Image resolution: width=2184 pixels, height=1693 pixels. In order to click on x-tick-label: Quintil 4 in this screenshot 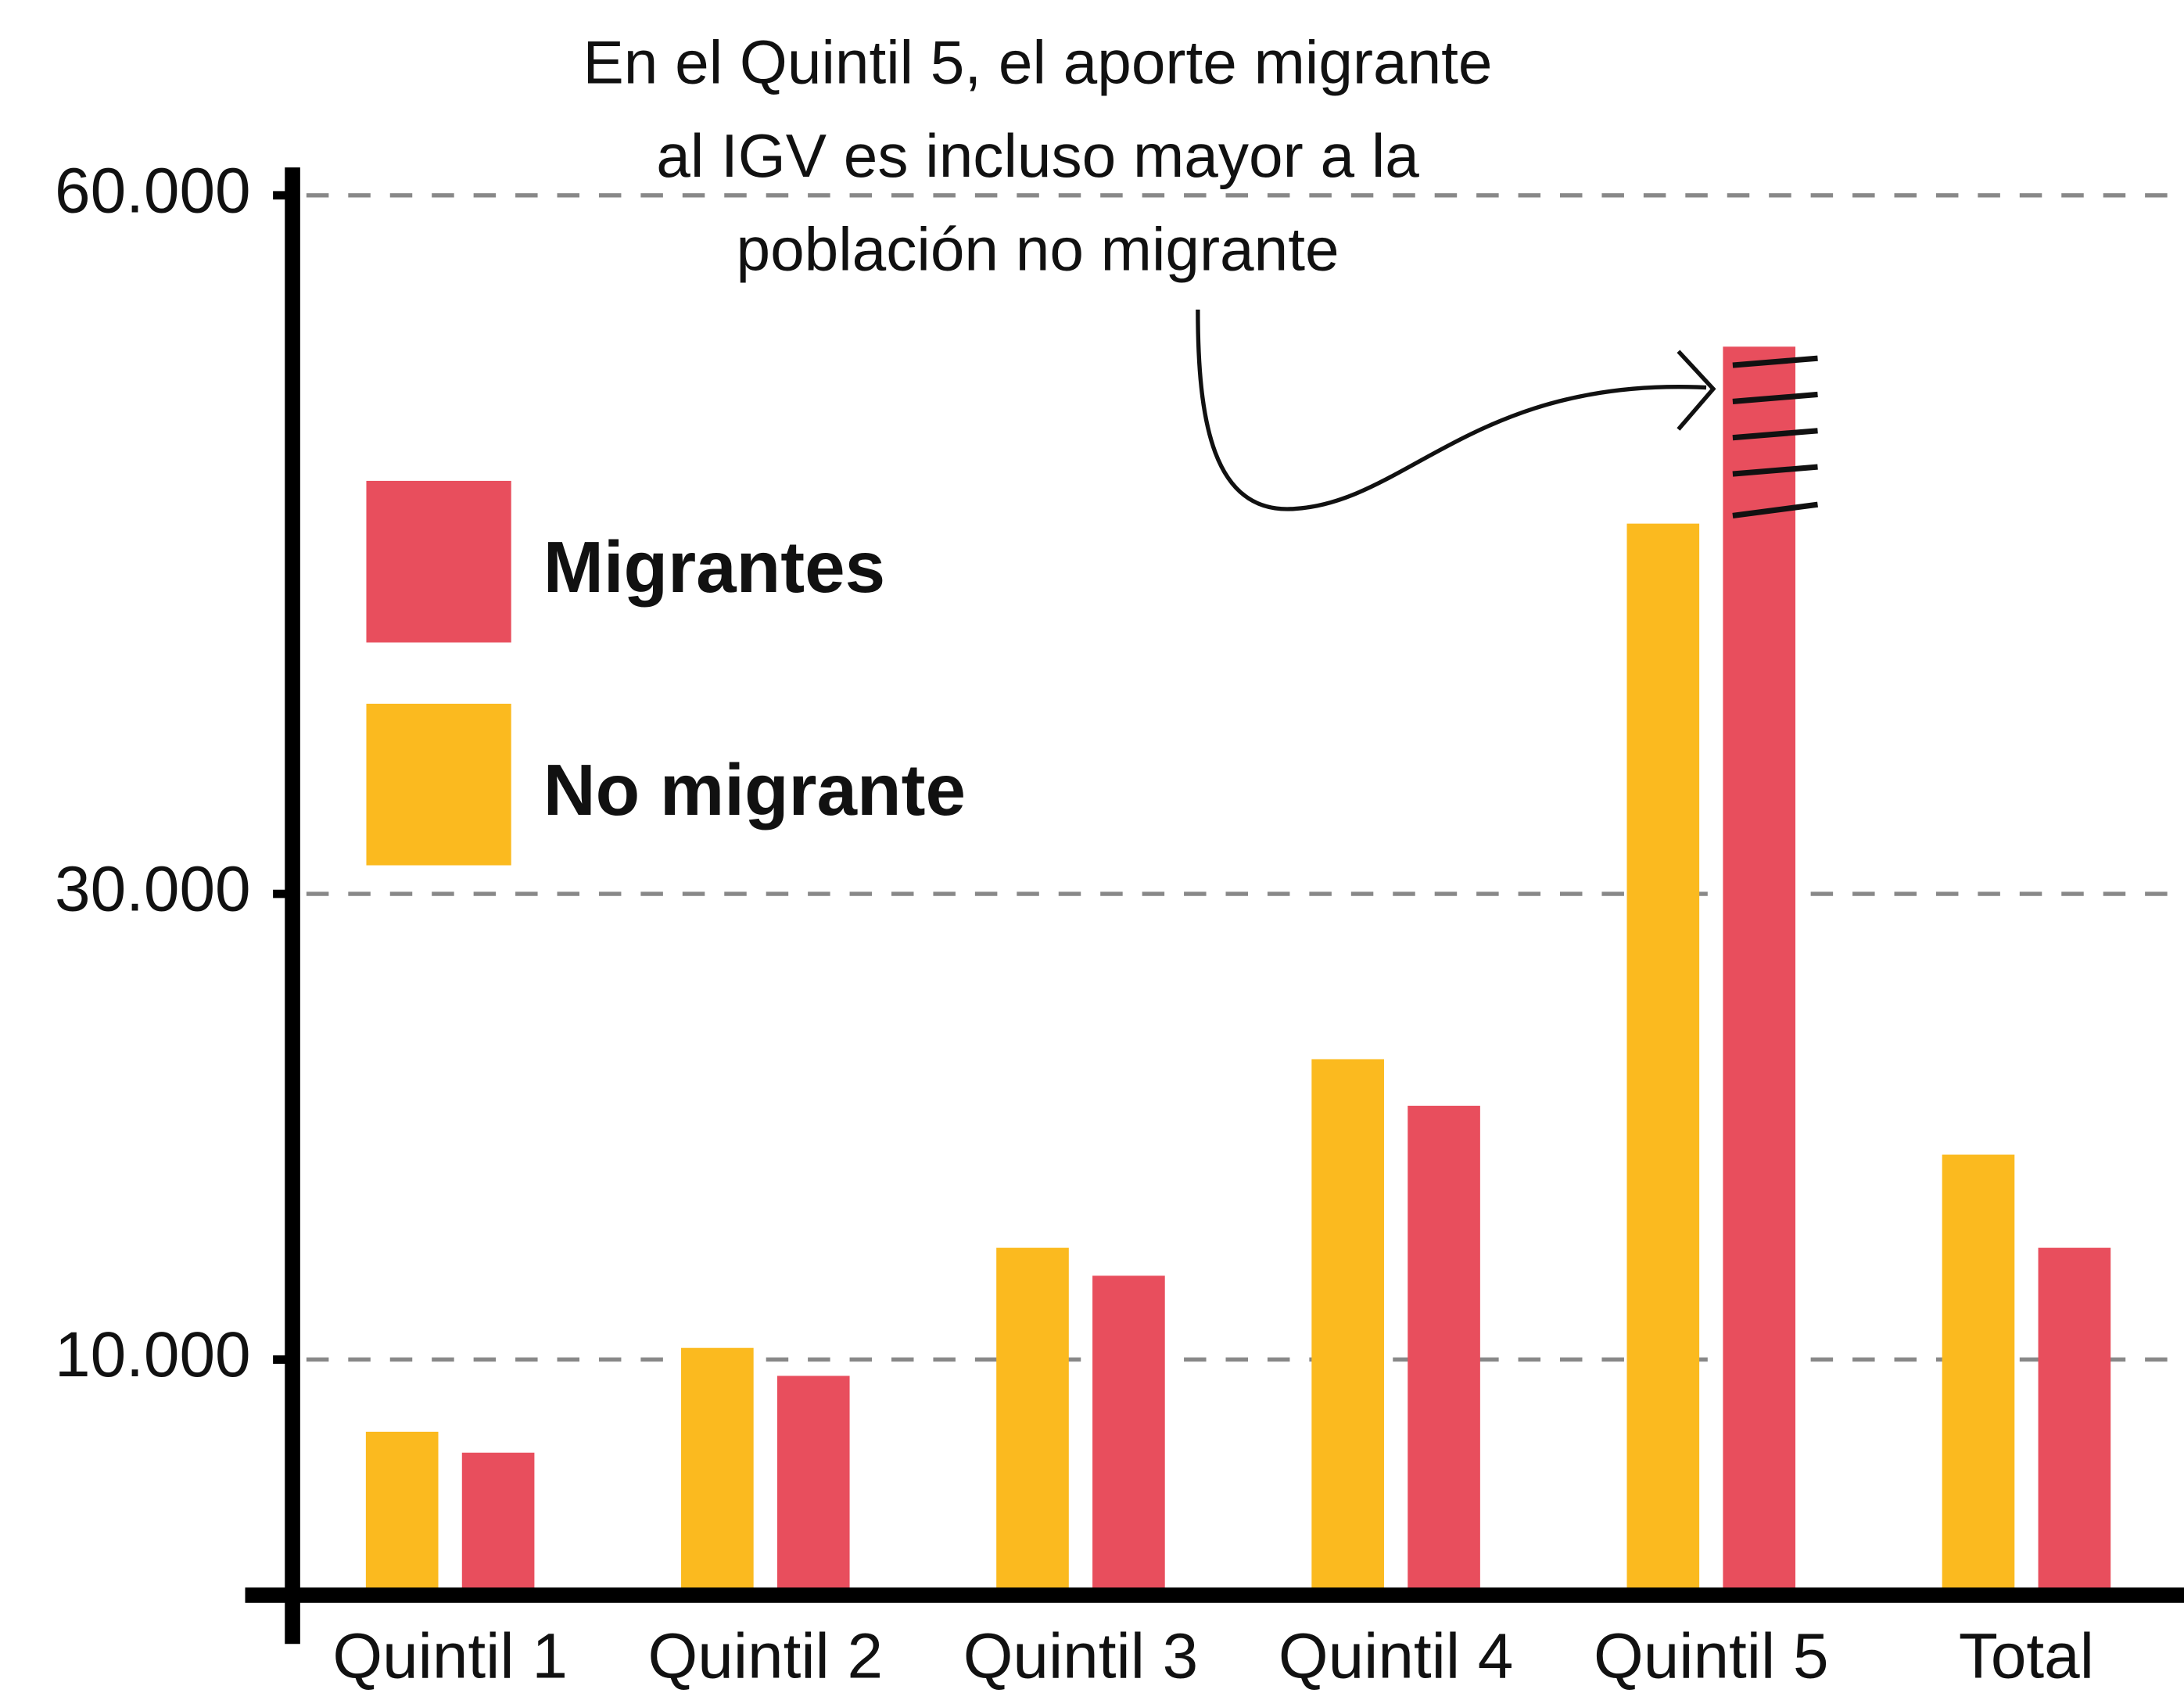, I will do `click(1396, 1656)`.